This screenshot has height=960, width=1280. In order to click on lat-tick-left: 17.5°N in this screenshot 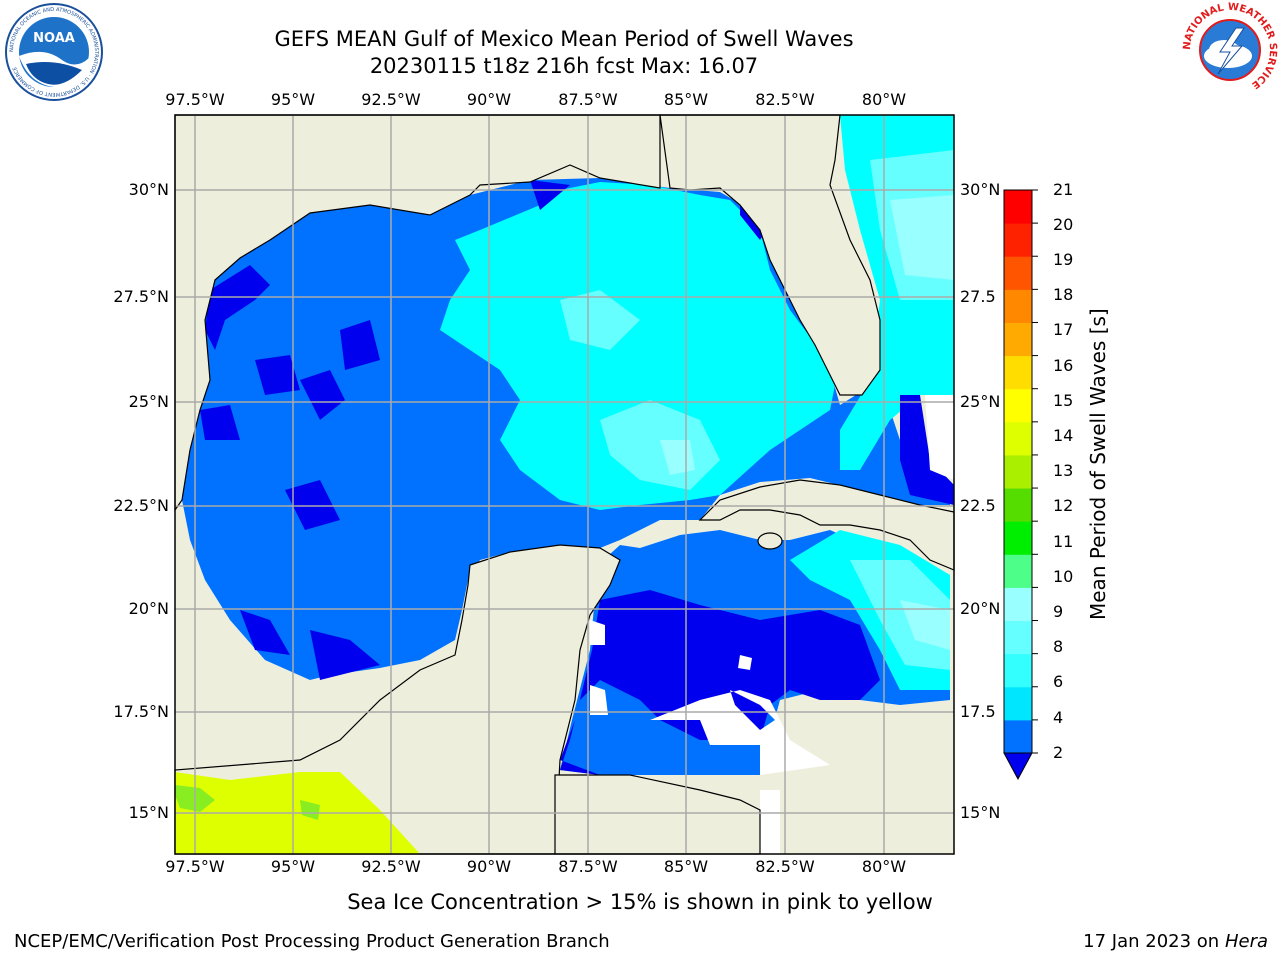, I will do `click(141, 711)`.